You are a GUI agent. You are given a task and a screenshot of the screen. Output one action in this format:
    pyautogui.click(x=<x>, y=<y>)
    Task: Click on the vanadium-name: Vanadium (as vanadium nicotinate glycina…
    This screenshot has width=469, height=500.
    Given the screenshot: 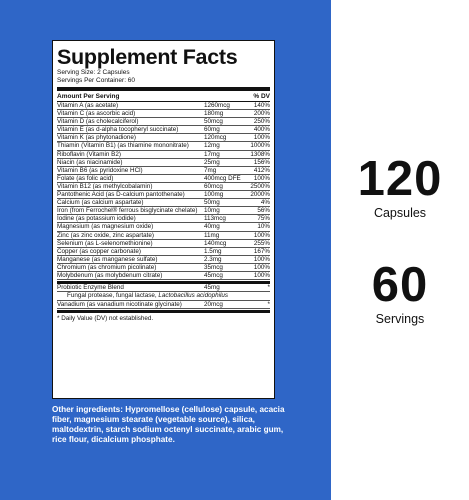 What is the action you would take?
    pyautogui.click(x=119, y=305)
    